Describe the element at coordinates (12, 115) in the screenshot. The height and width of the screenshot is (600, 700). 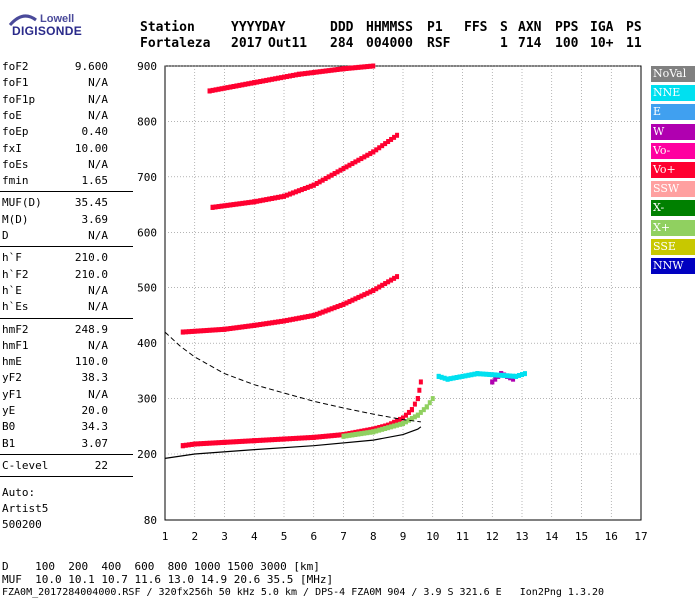
I see `param-name: foE` at that location.